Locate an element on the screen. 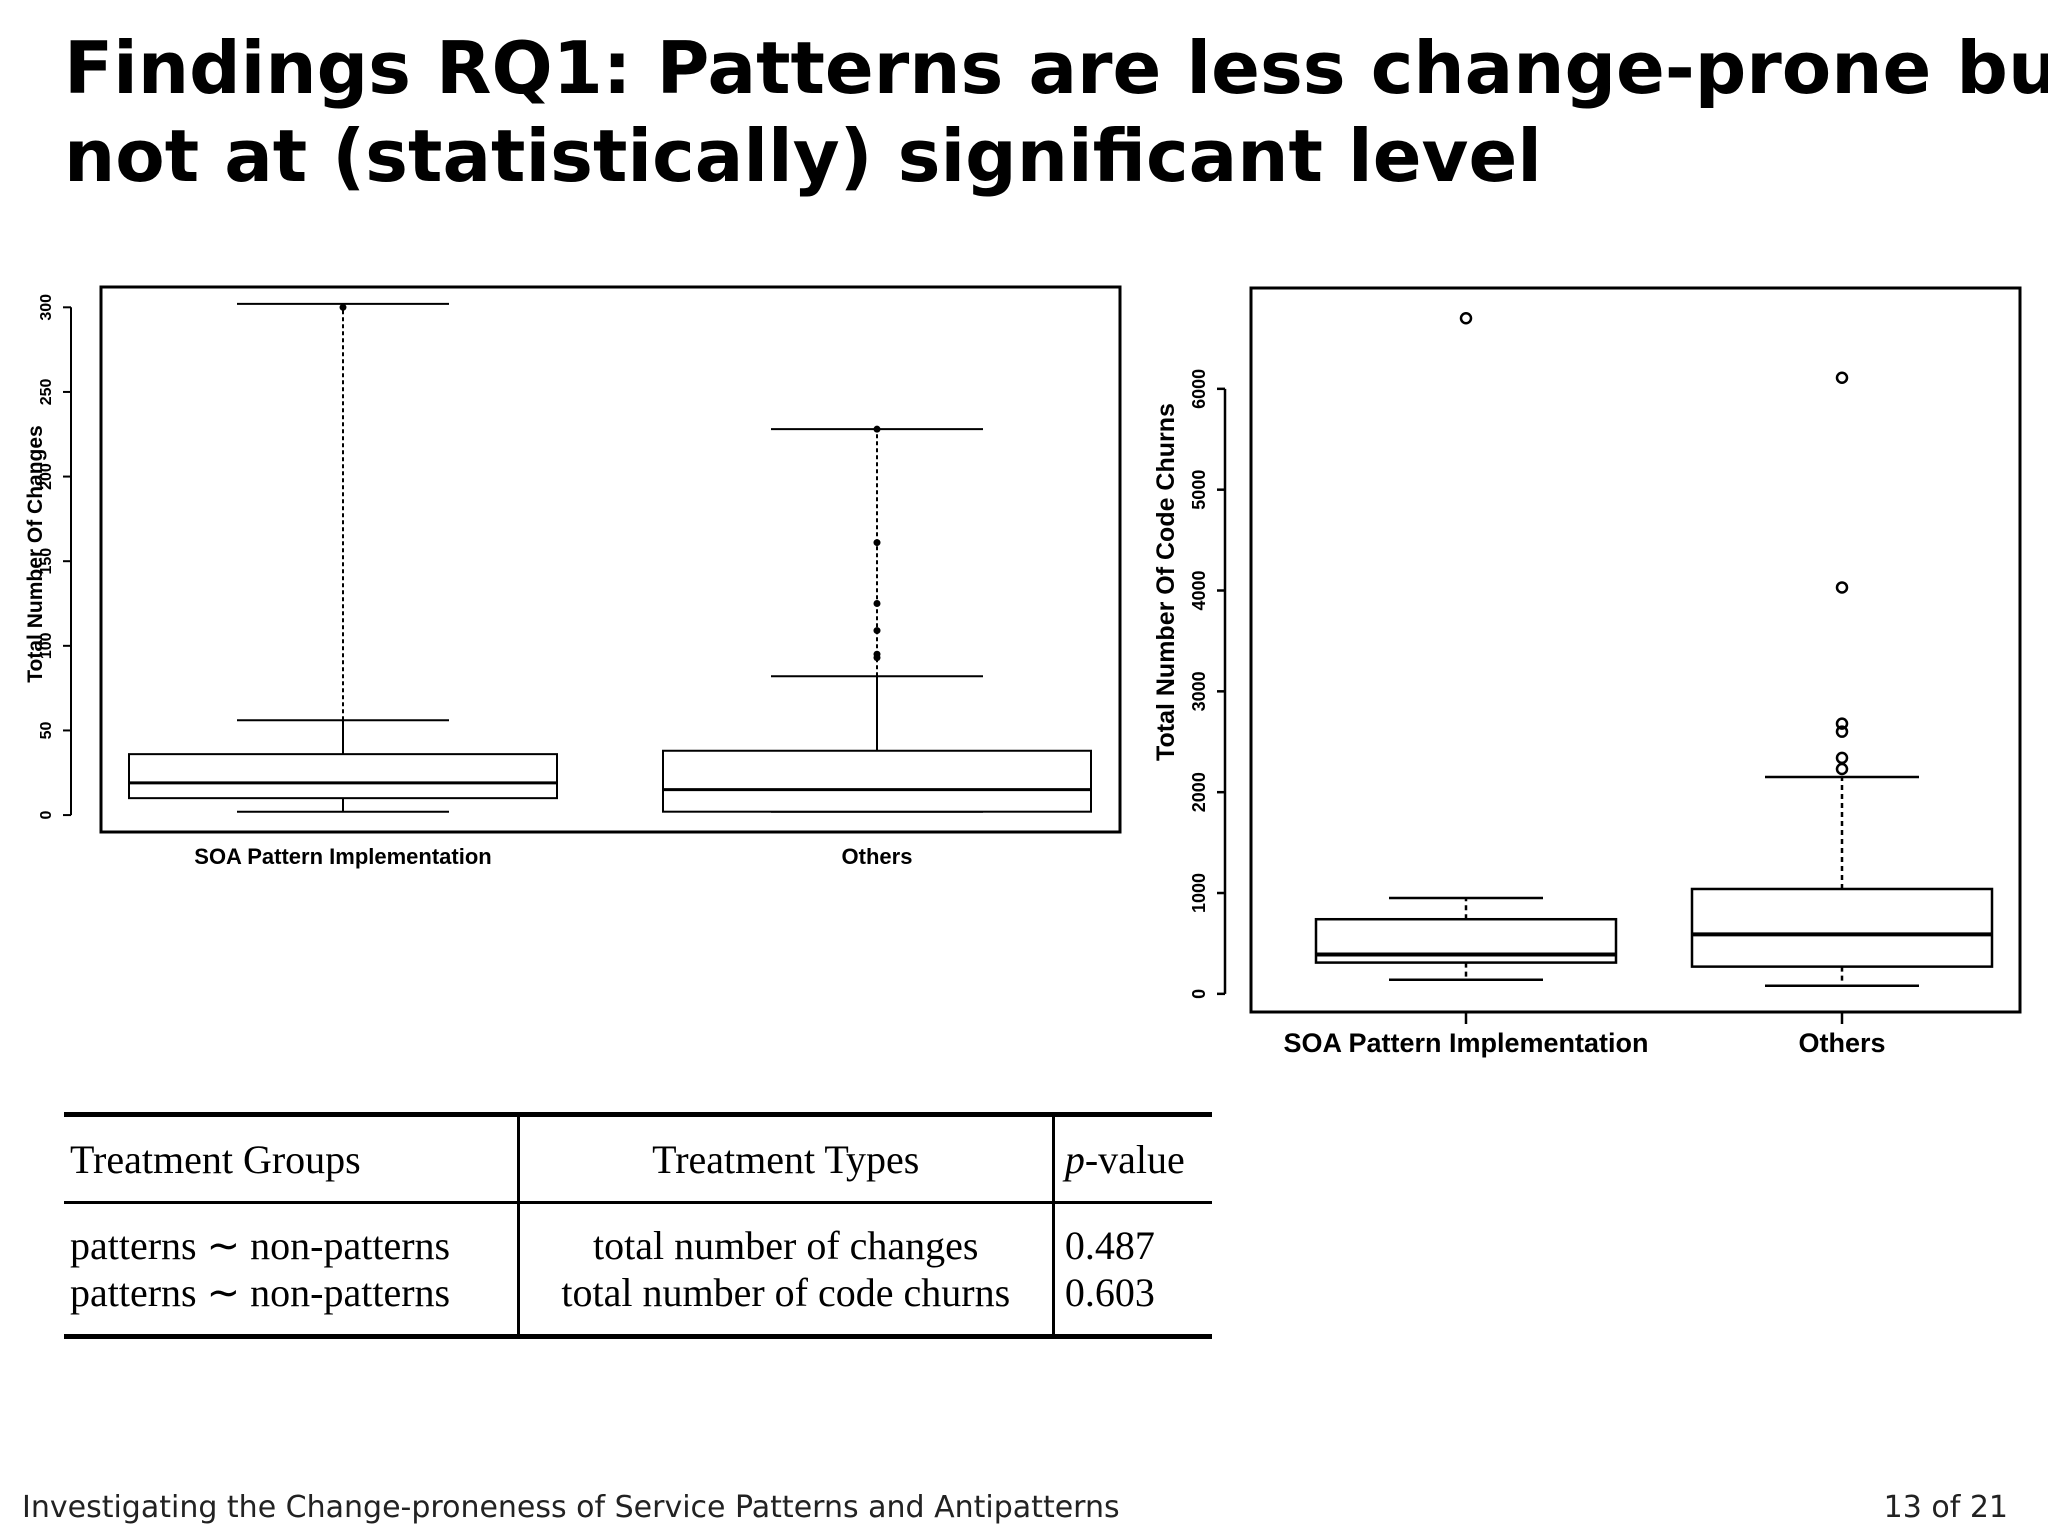 This screenshot has height=1536, width=2048. y-tick-label: 6000 is located at coordinates (1199, 389).